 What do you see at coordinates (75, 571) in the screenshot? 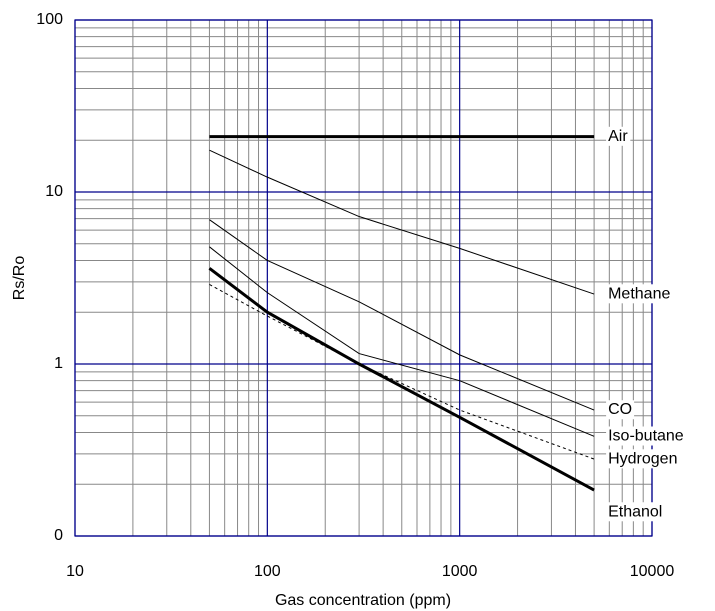
I see `x-tick-label: 10` at bounding box center [75, 571].